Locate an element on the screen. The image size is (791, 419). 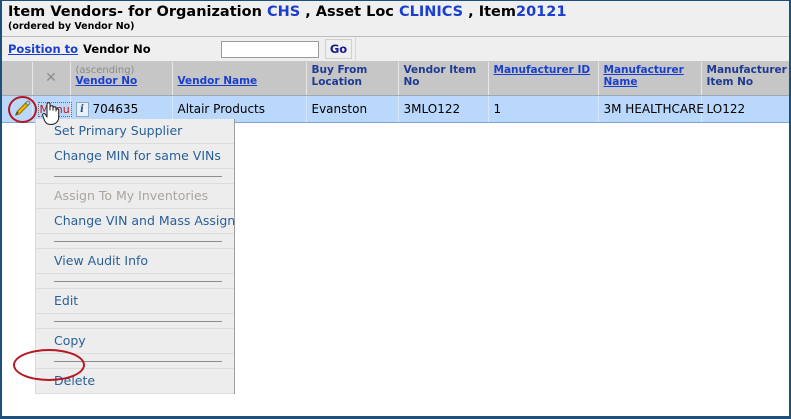
menu-item-set-primary-supplier: Set Primary Supplier is located at coordinates (135, 131).